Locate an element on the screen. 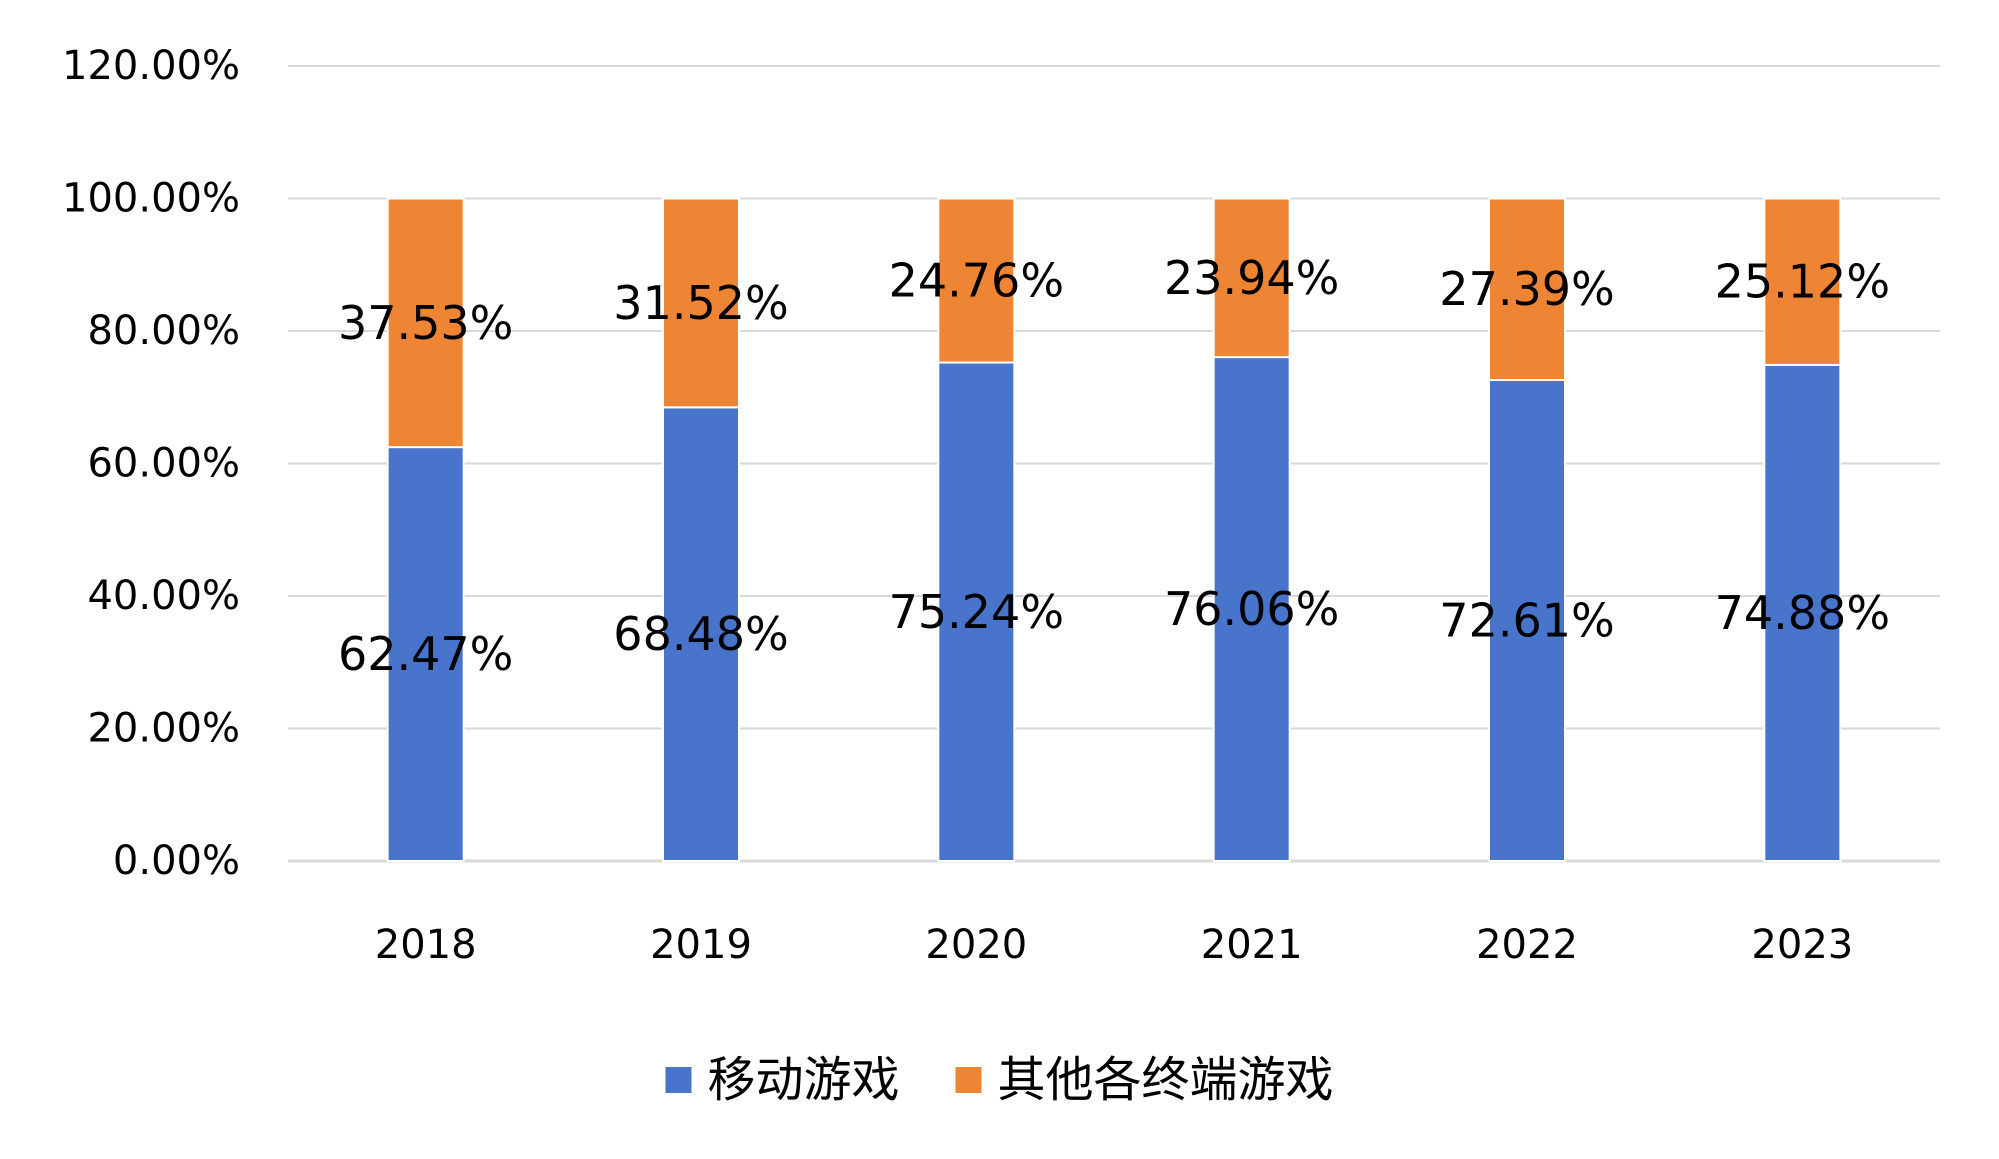 Image resolution: width=1999 pixels, height=1159 pixels. y-tick-label: 120.00% is located at coordinates (151, 66).